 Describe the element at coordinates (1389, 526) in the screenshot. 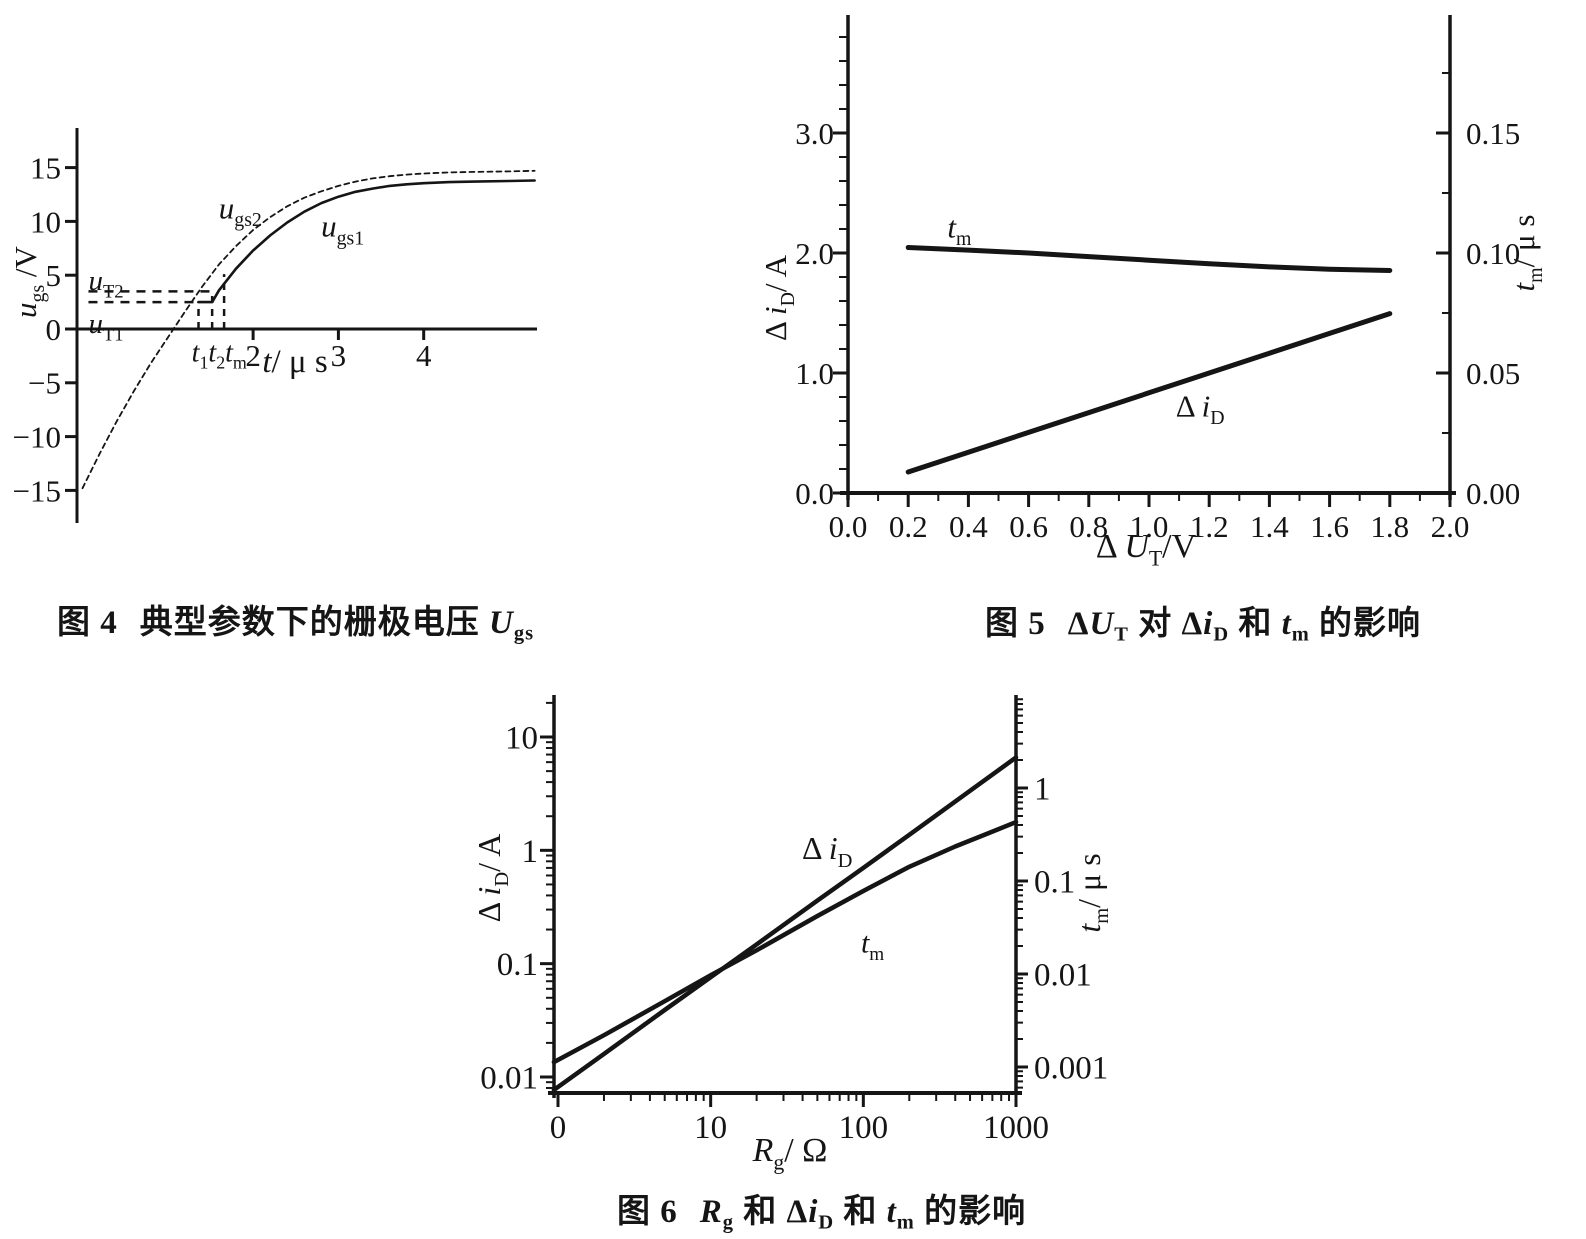

I see `fig5-tick-label: 1.8` at that location.